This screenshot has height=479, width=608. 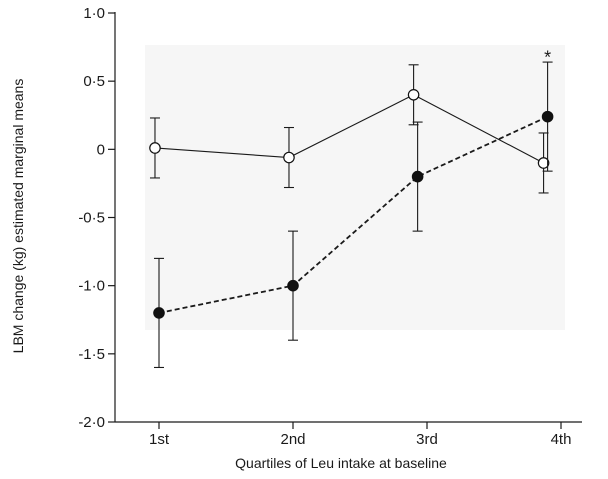 What do you see at coordinates (91, 218) in the screenshot?
I see `y-tick-label: -0·5` at bounding box center [91, 218].